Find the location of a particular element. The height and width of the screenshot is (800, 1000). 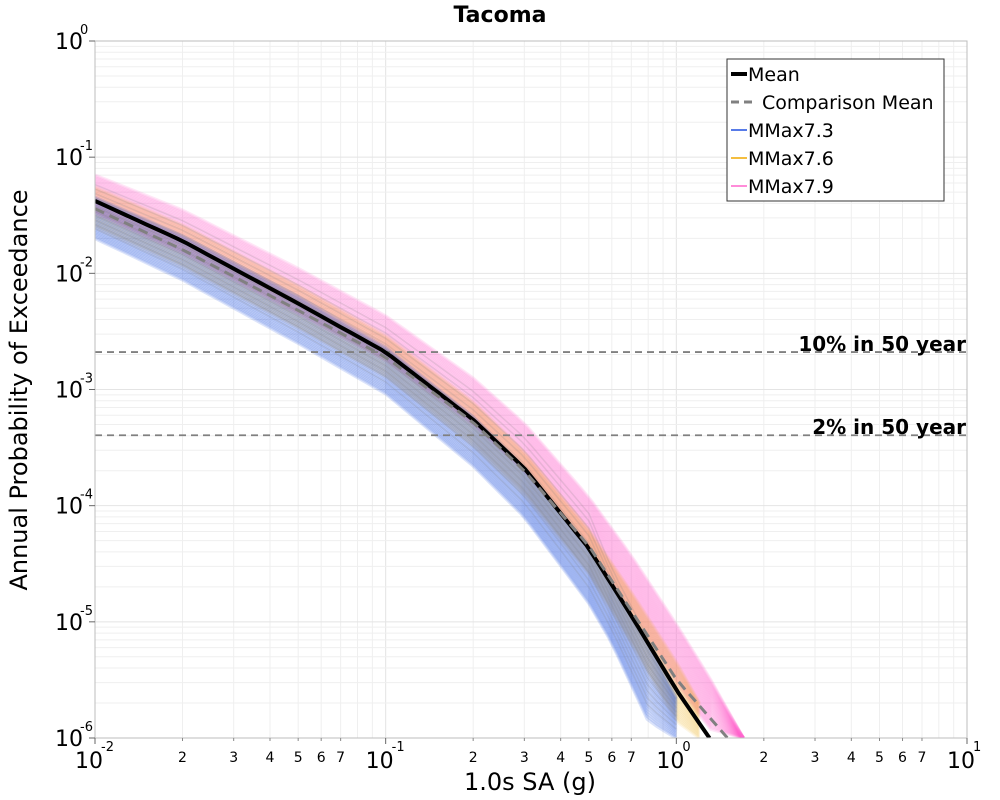

y-tick-label-exp: -4 is located at coordinates (86, 495).